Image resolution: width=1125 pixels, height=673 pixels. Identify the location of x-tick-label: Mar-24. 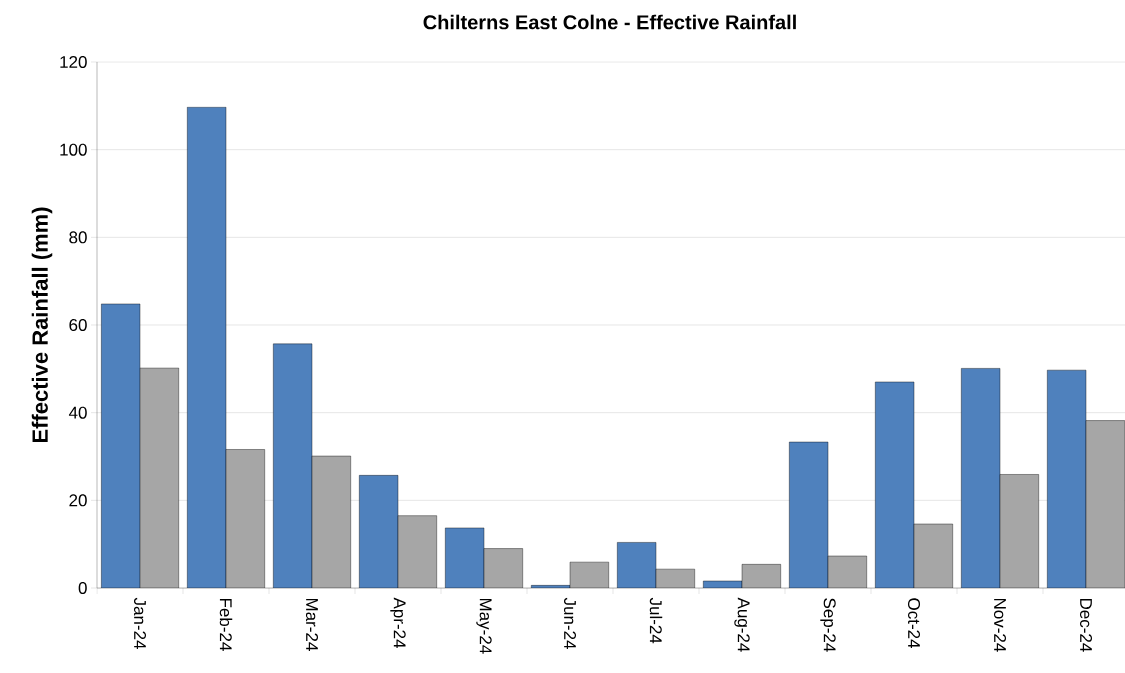
(312, 624).